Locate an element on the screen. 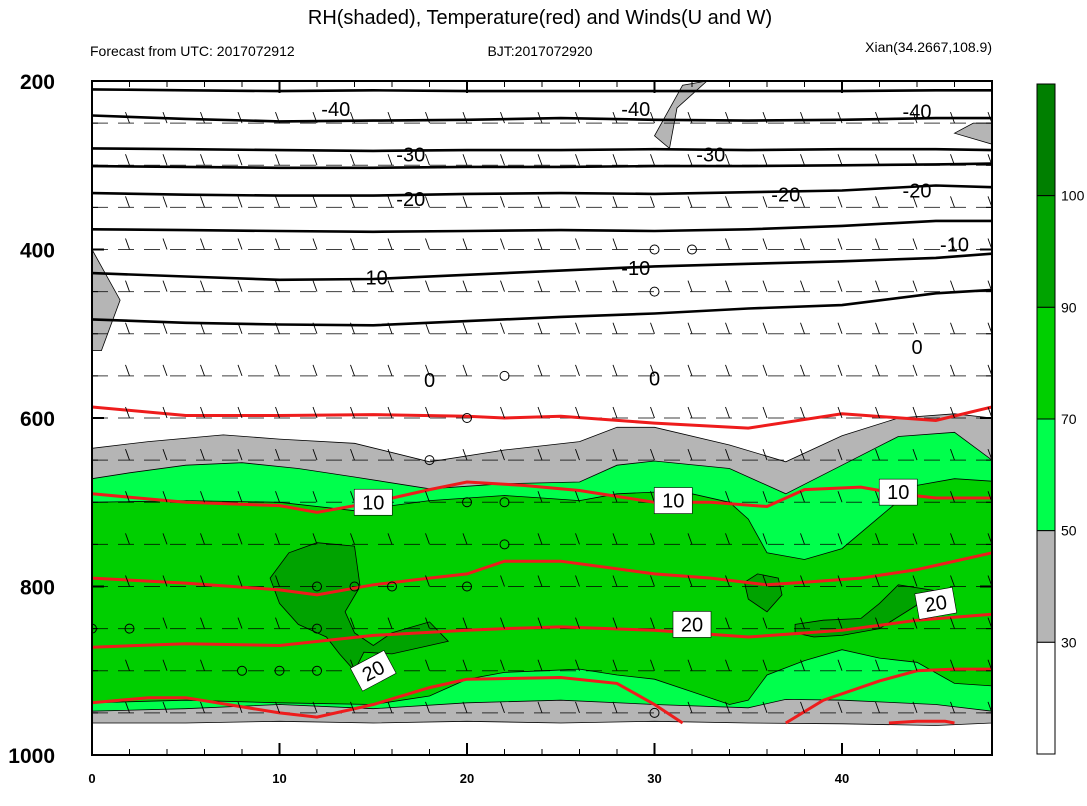 The width and height of the screenshot is (1087, 806). isotherm-label: -40 is located at coordinates (335, 110).